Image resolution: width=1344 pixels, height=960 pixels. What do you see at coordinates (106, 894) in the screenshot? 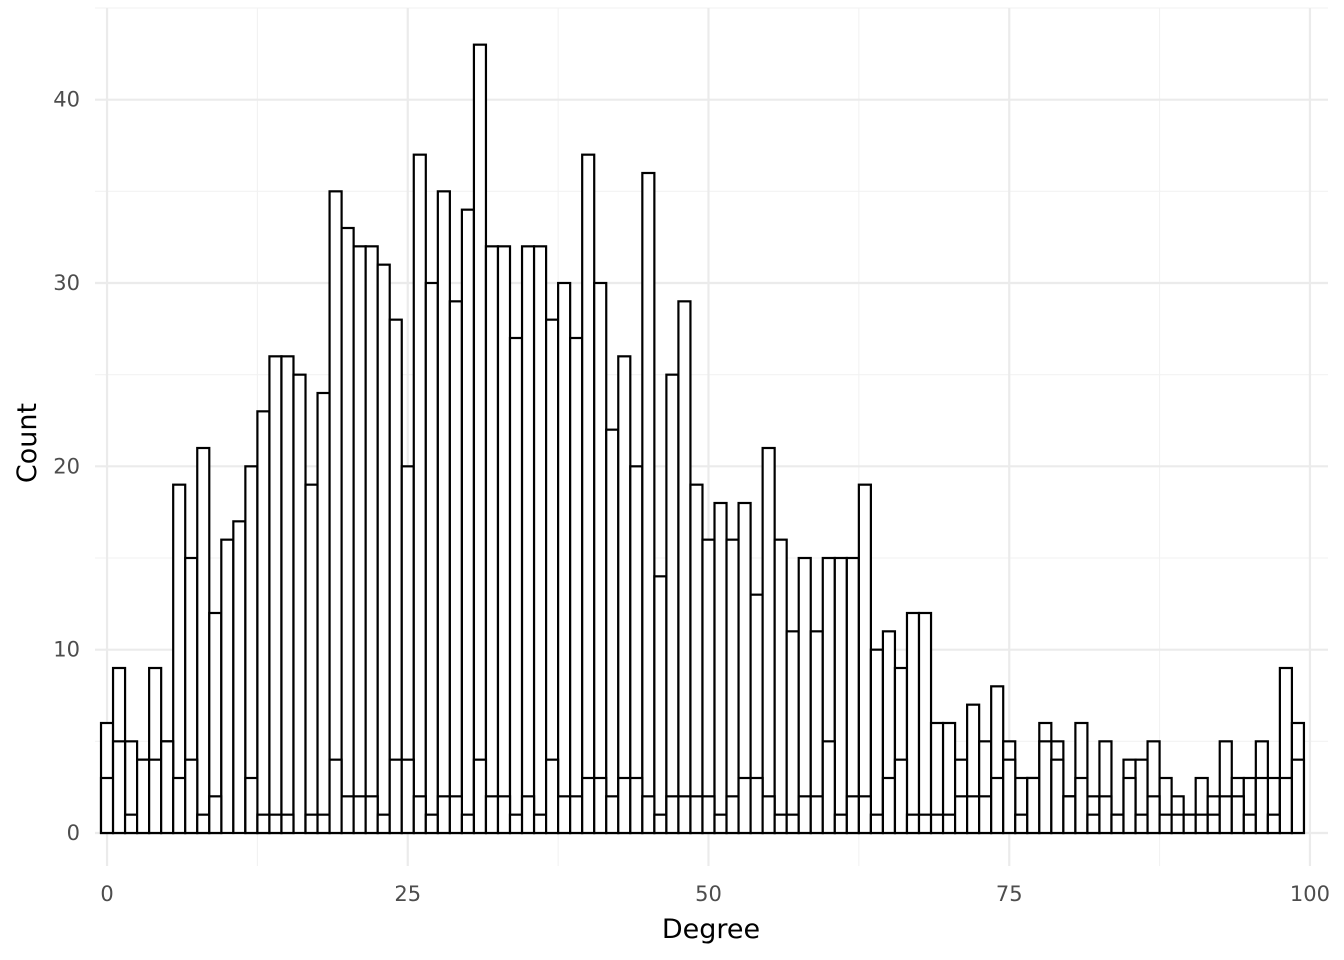
I see `x-tick-label: 0` at bounding box center [106, 894].